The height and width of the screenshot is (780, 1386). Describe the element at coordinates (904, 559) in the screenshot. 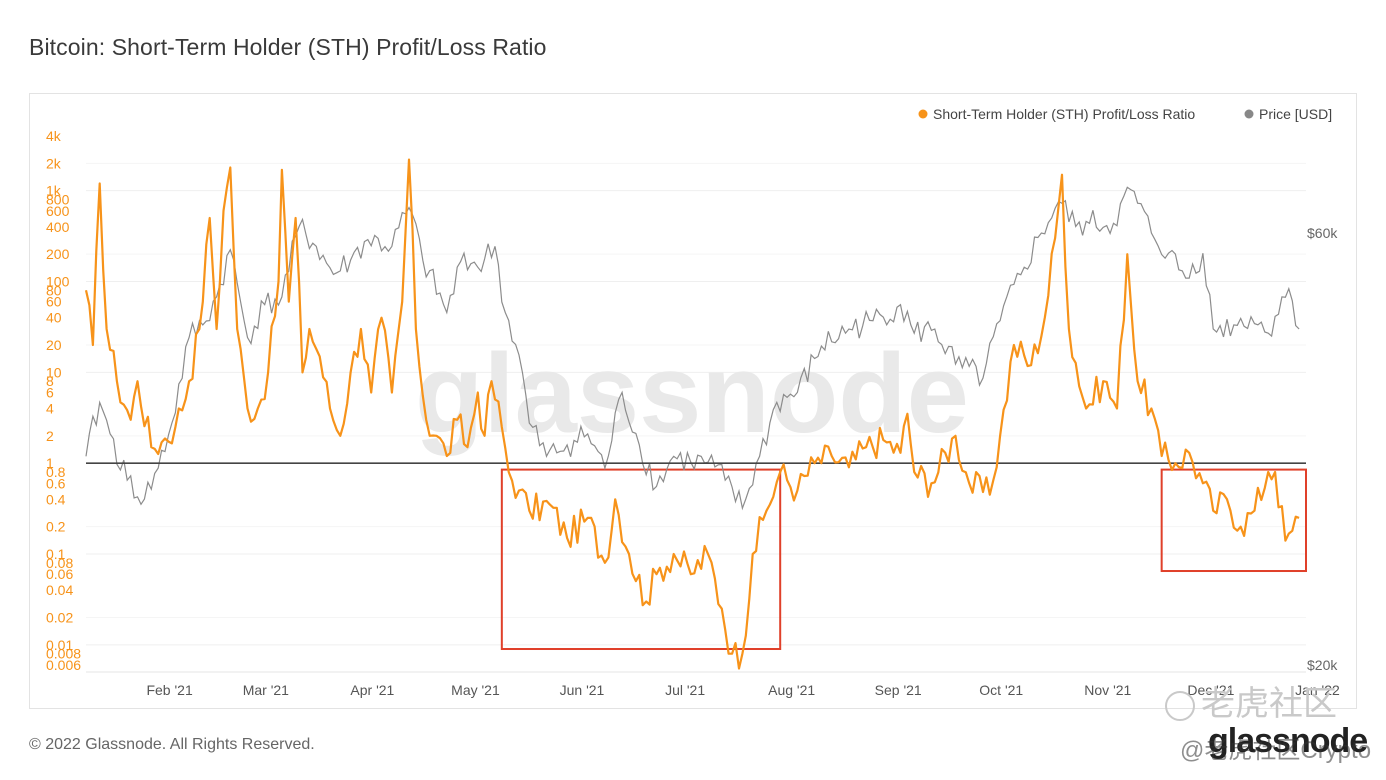

I see `highlight-boxes` at that location.